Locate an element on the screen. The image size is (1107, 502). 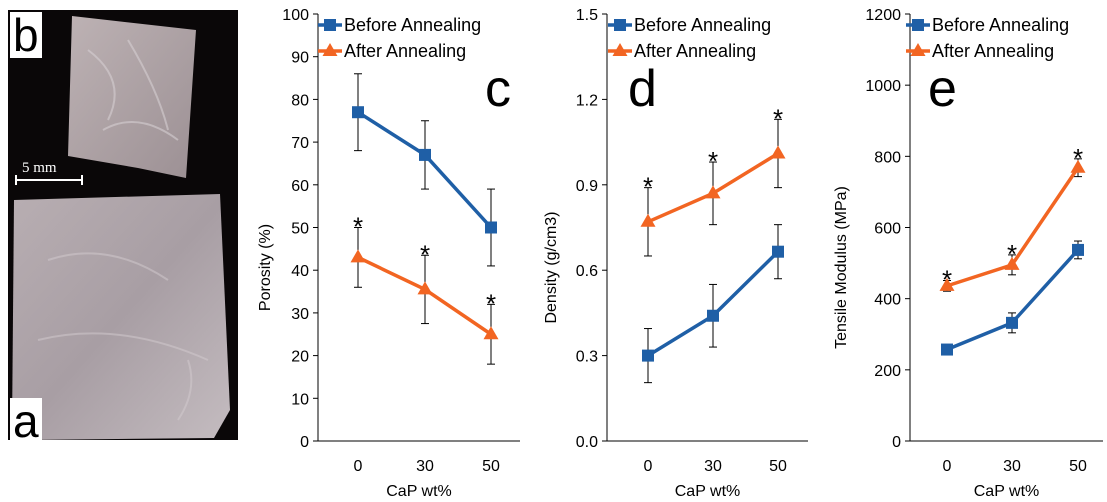
chart-d-y-tick-label: 1.2 is located at coordinates (587, 100).